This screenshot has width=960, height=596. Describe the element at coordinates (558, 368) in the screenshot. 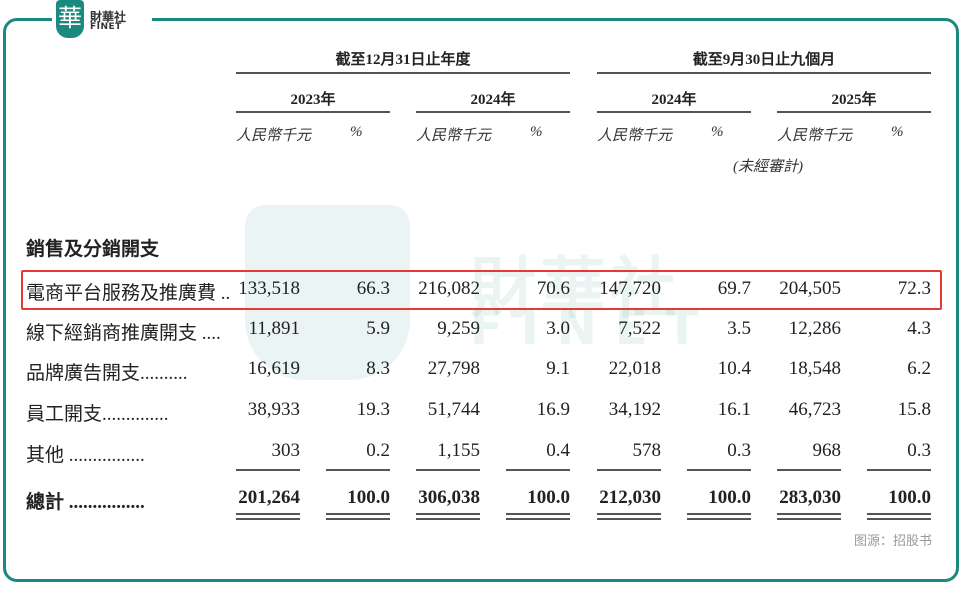

I see `cell-value: 9.1` at that location.